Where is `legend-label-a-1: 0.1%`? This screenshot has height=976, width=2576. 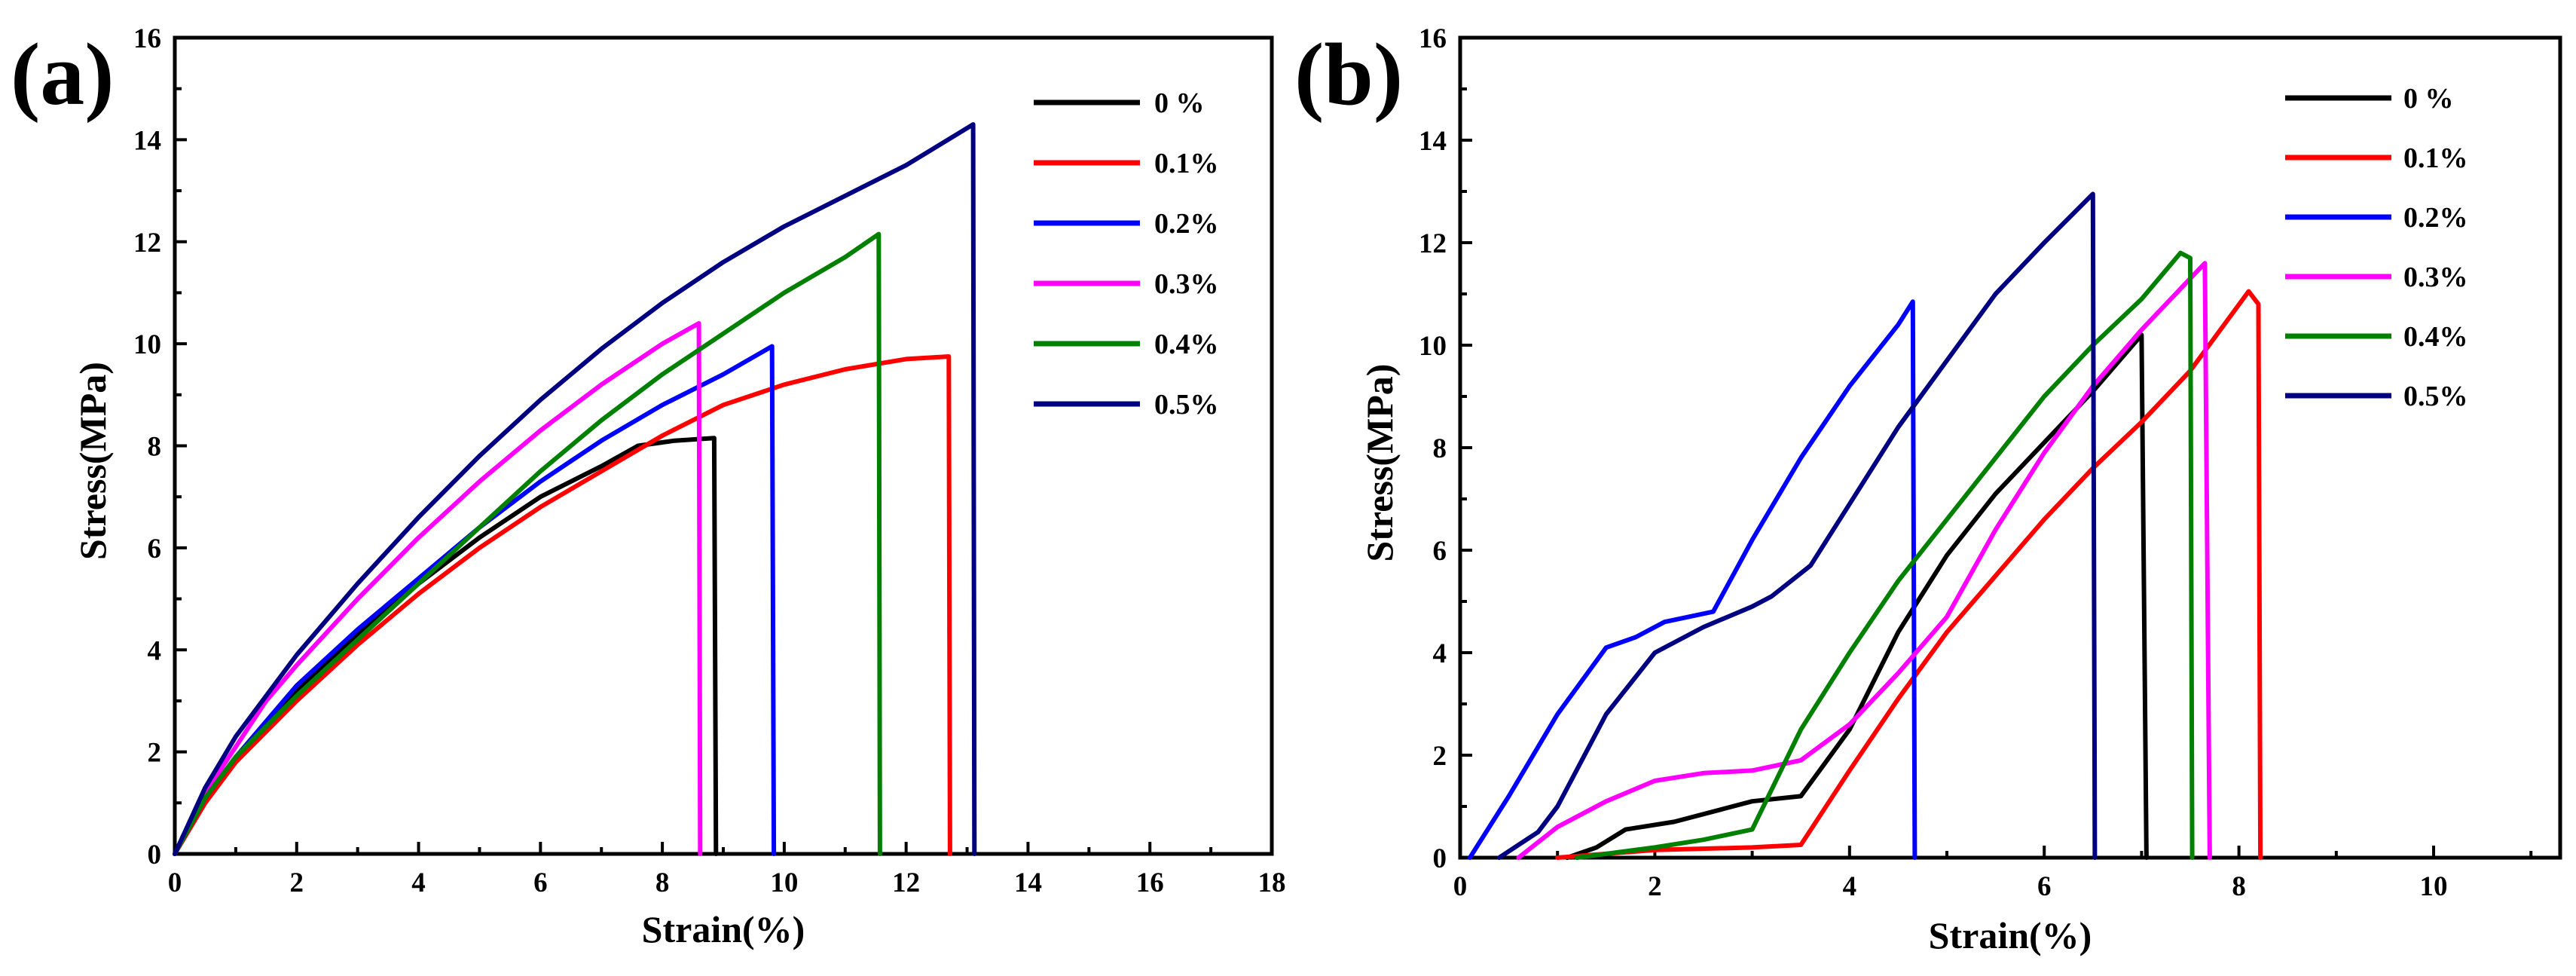 legend-label-a-1: 0.1% is located at coordinates (1186, 163).